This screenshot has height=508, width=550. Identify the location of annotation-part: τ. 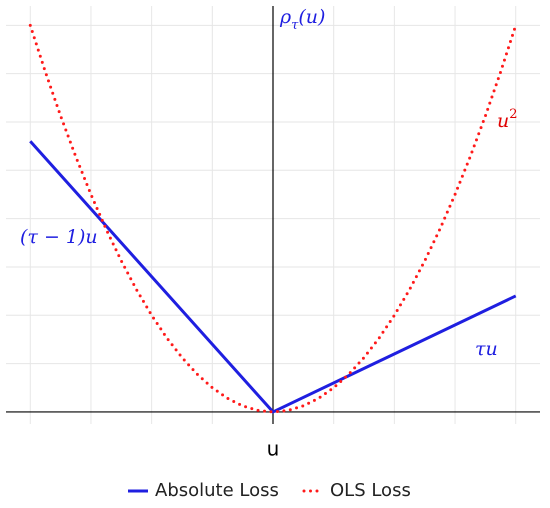
(295, 25).